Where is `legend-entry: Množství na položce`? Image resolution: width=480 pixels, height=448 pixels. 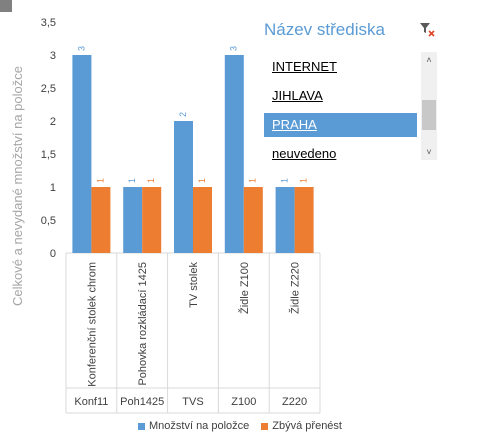
legend-entry: Množství na položce is located at coordinates (193, 426).